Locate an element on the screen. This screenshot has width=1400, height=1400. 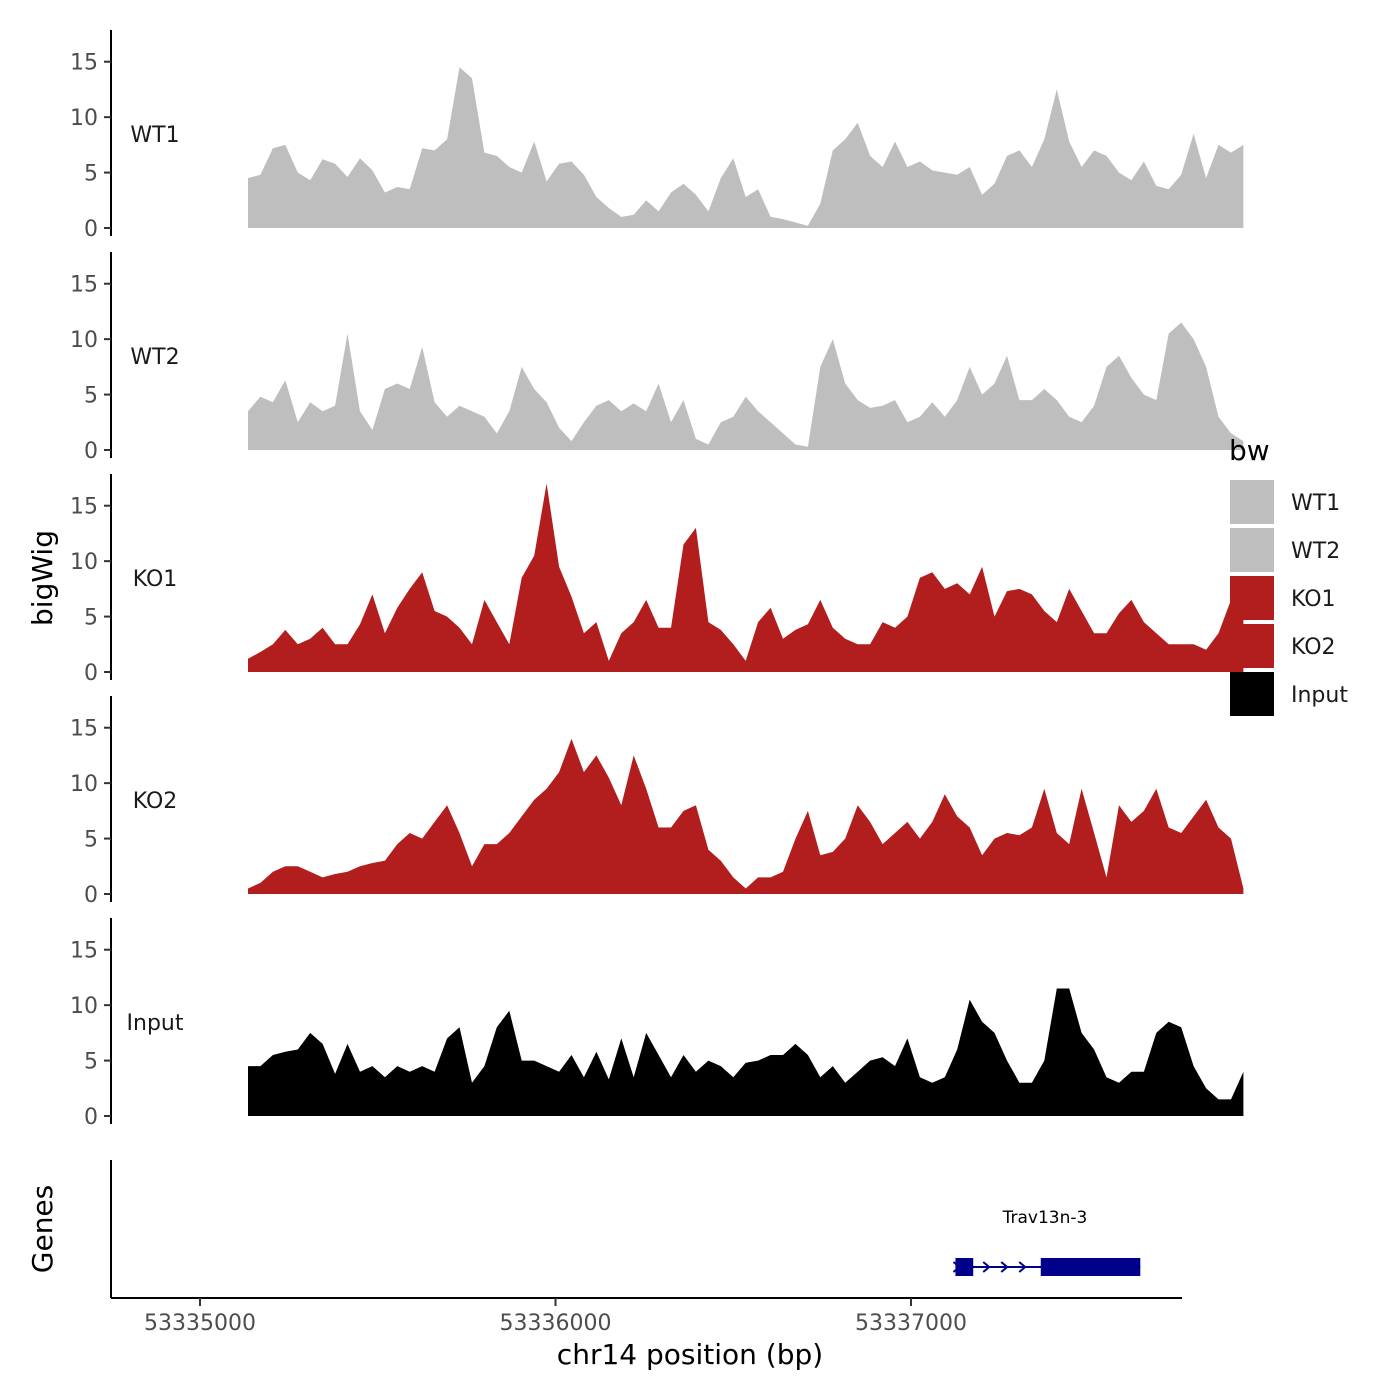
track-wt1: 0 5 10 15 WT1 is located at coordinates (657, 136).